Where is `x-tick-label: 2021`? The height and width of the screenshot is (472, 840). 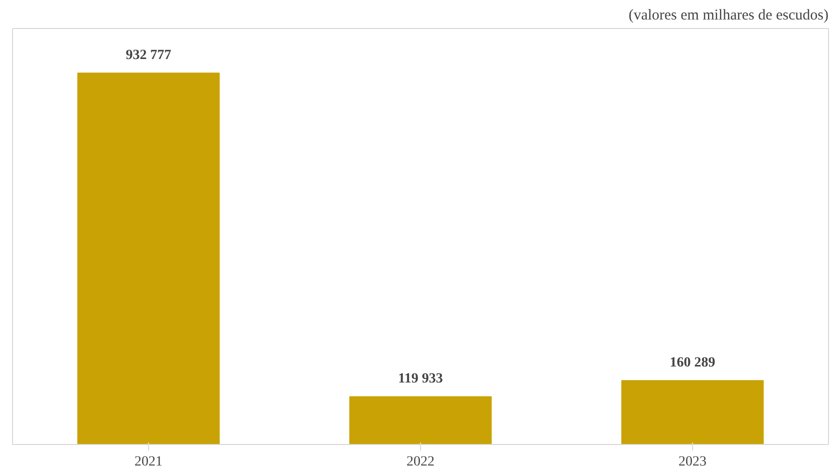 x-tick-label: 2021 is located at coordinates (148, 462).